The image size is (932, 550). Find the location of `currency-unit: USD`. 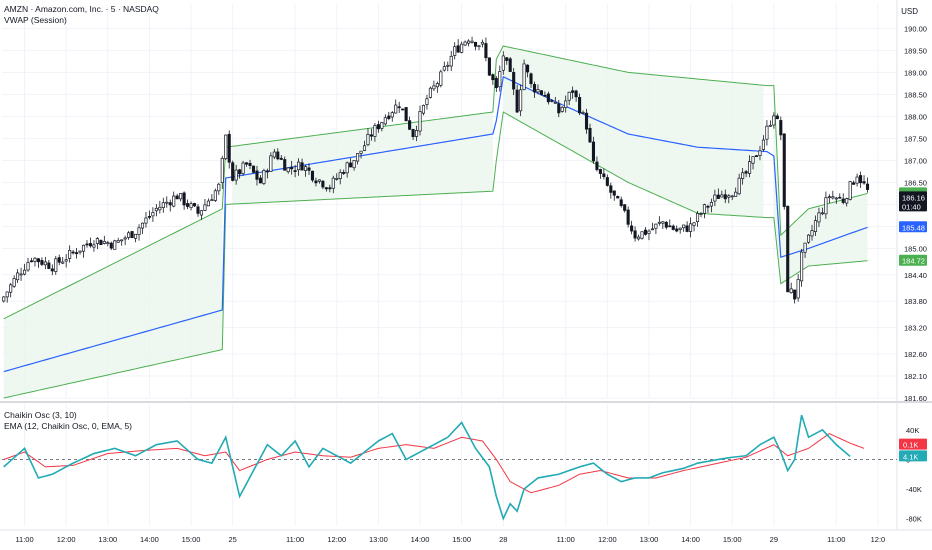

currency-unit: USD is located at coordinates (909, 11).